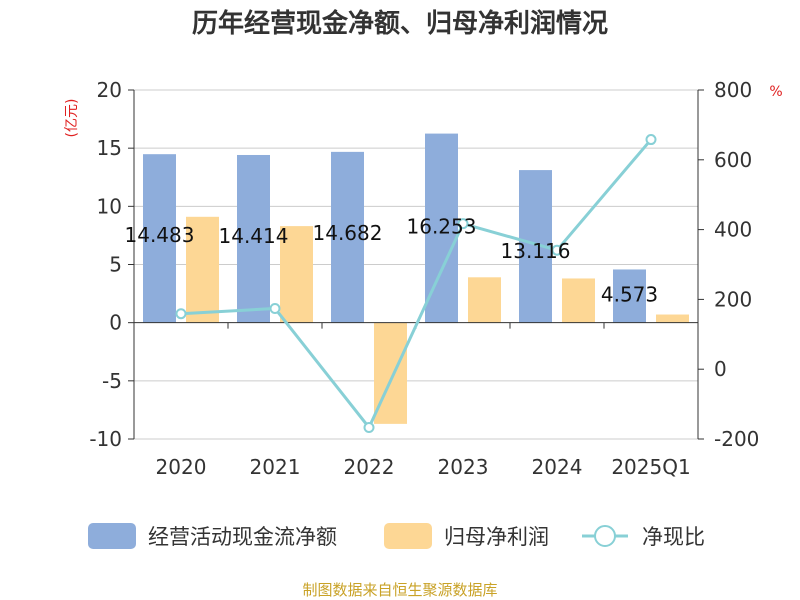  What do you see at coordinates (242, 537) in the screenshot?
I see `legend-label: 经营活动现金流净额` at bounding box center [242, 537].